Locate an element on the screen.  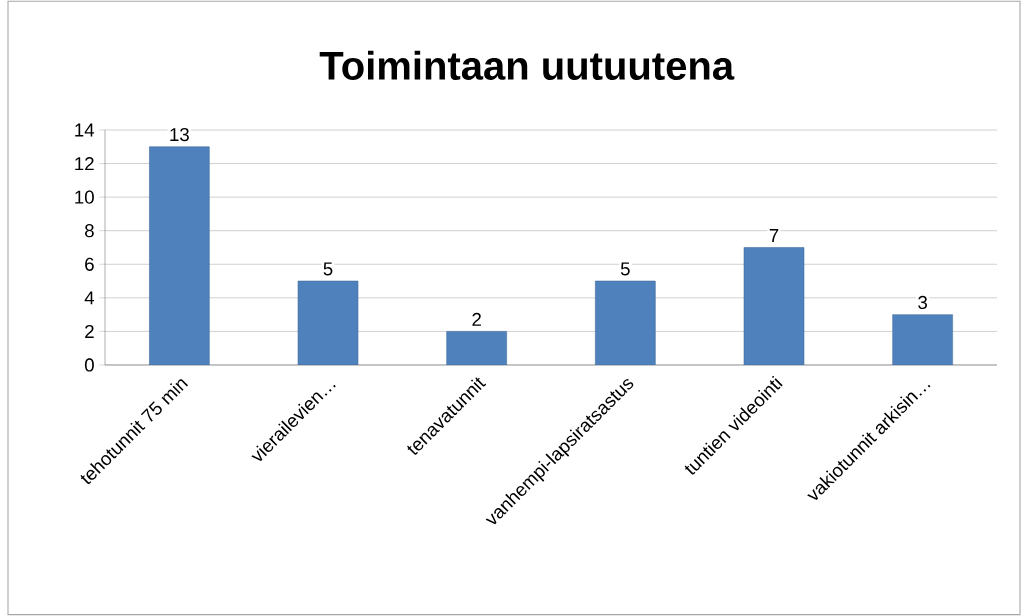
data-label: 13 is located at coordinates (179, 134).